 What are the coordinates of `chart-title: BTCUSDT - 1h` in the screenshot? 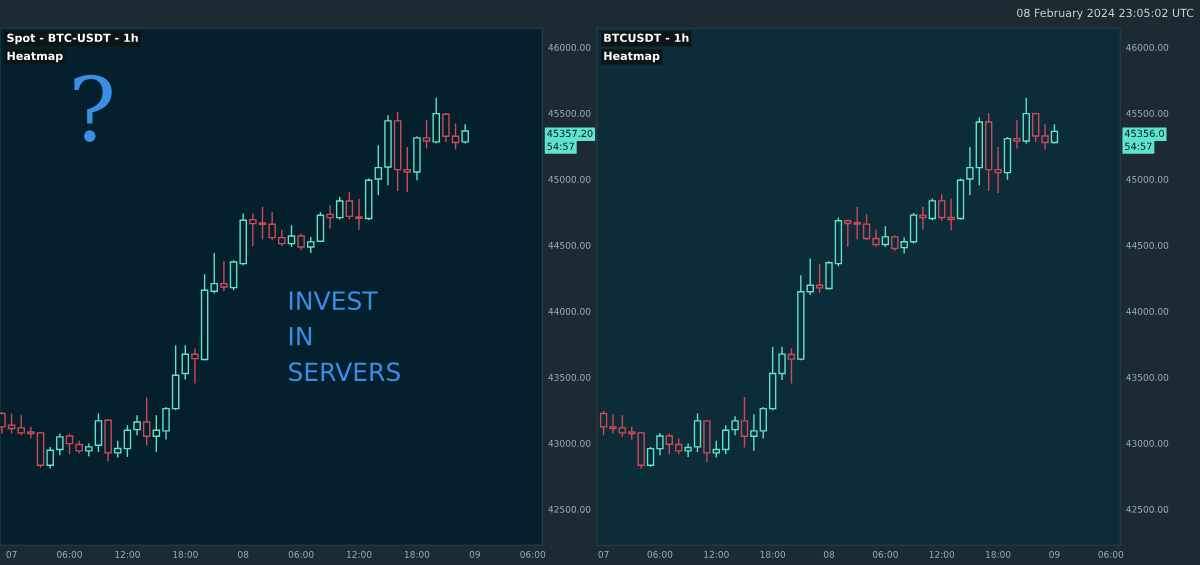 It's located at (646, 38).